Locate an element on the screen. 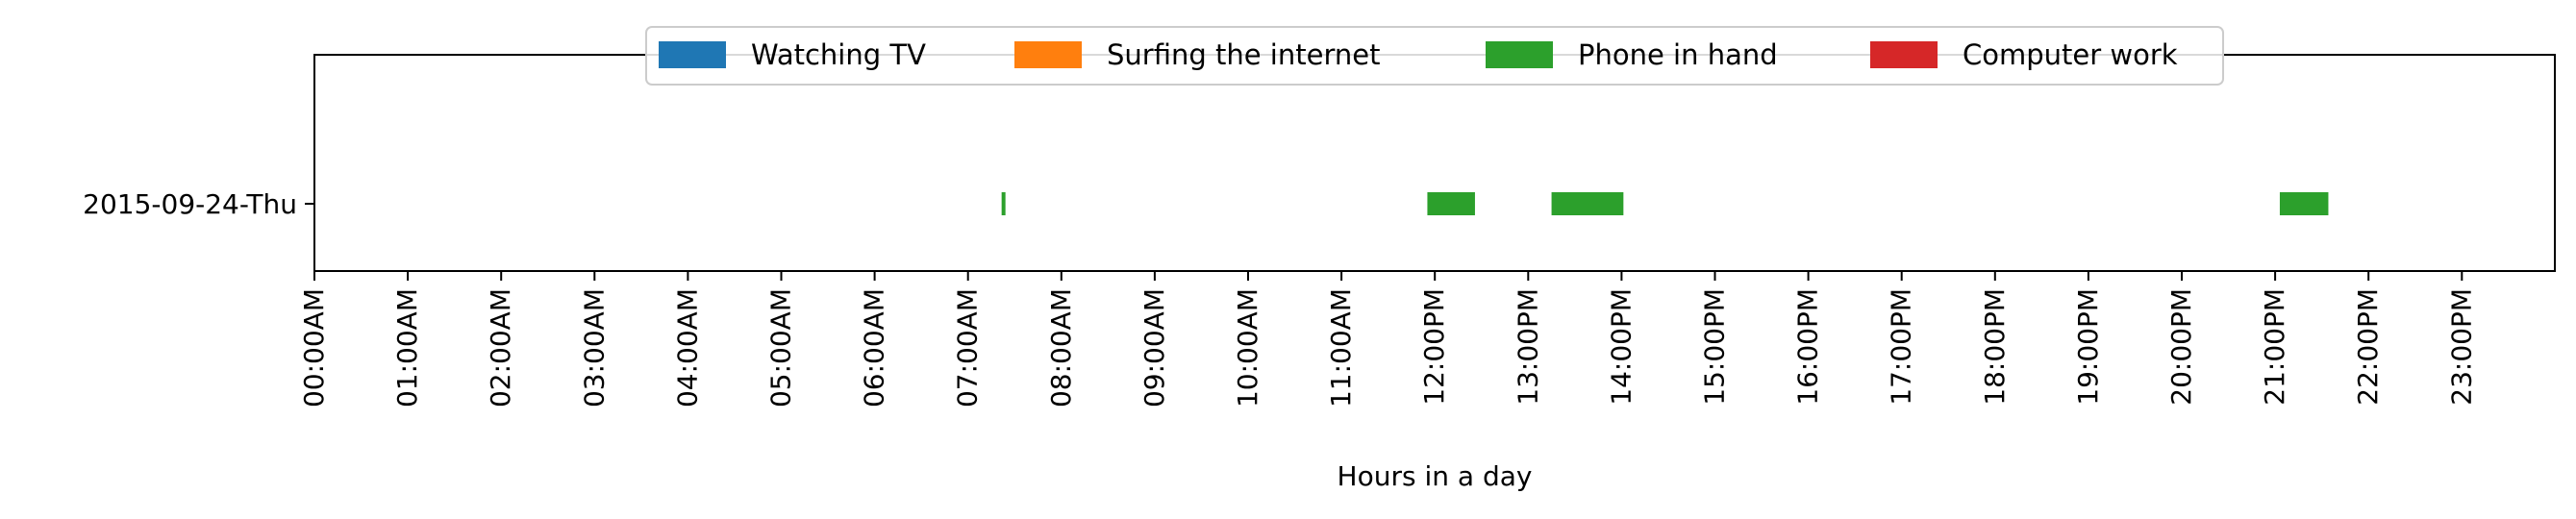 This screenshot has width=2576, height=519. x-tick-label: 04:00AM is located at coordinates (687, 348).